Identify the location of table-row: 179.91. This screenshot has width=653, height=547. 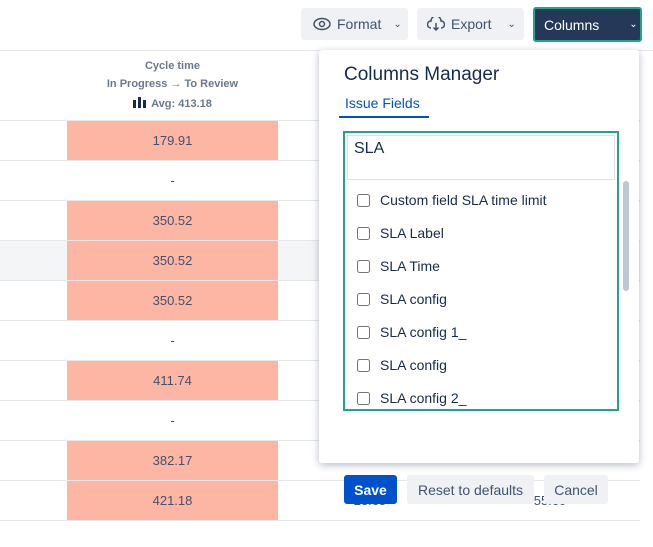
(320, 140).